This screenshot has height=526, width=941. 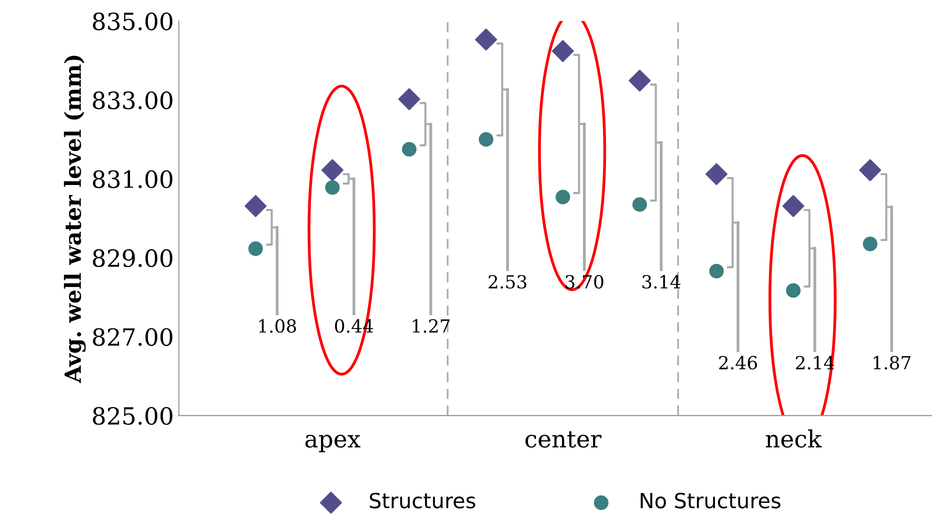 I want to click on annotation: 3.14, so click(x=661, y=281).